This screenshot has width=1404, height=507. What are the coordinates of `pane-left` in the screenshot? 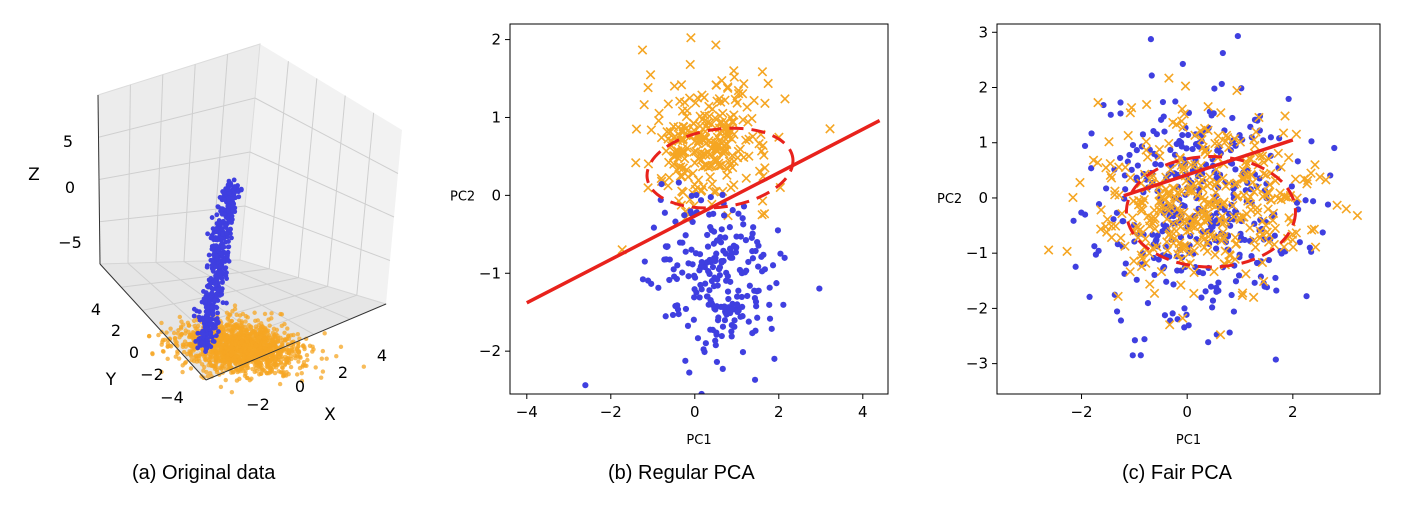 It's located at (179, 154).